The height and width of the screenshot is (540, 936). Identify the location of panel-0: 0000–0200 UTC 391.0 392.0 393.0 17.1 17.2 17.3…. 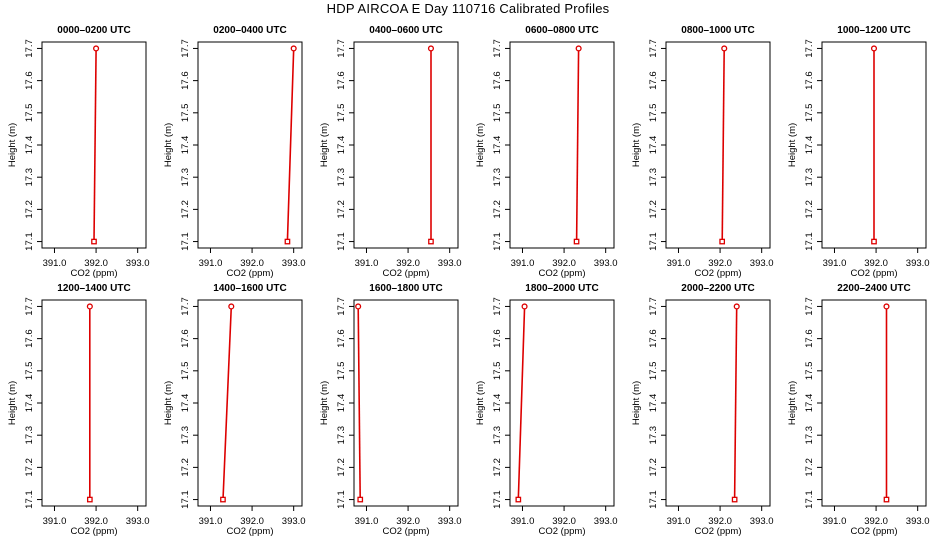
(78, 152).